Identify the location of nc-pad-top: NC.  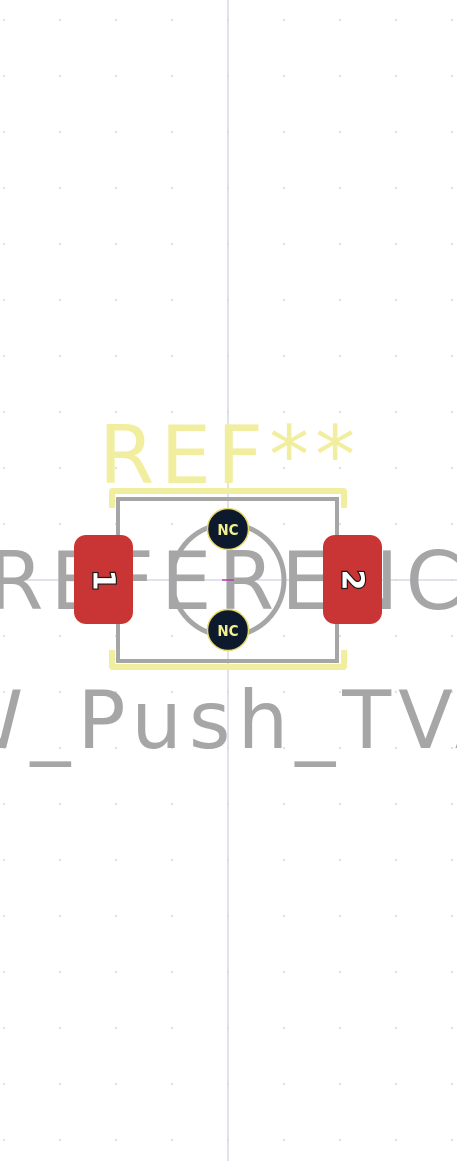
(228, 529).